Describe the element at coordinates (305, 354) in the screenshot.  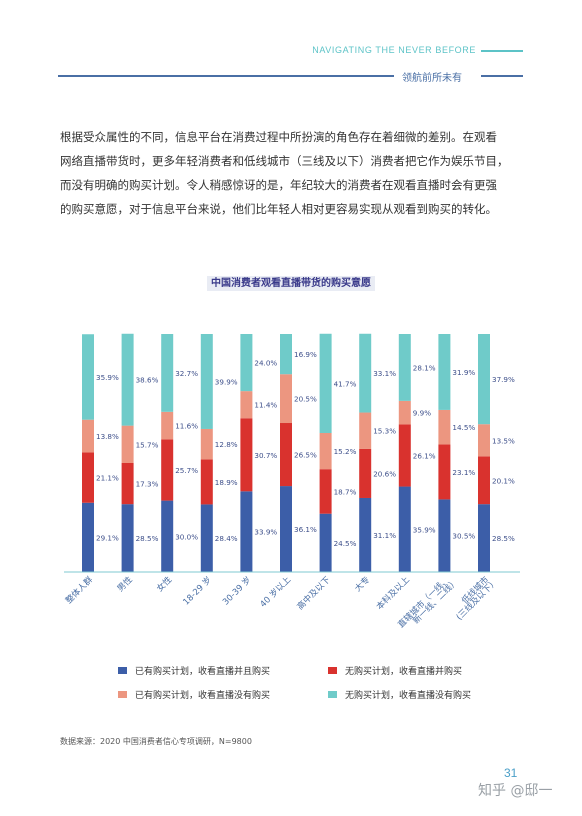
I see `data-label: 16.9%` at that location.